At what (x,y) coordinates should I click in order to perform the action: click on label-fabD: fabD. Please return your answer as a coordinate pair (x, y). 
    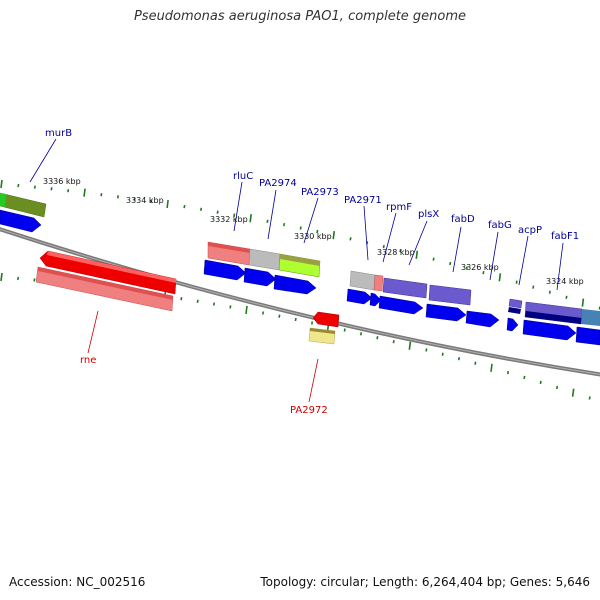
    Looking at the image, I should click on (463, 219).